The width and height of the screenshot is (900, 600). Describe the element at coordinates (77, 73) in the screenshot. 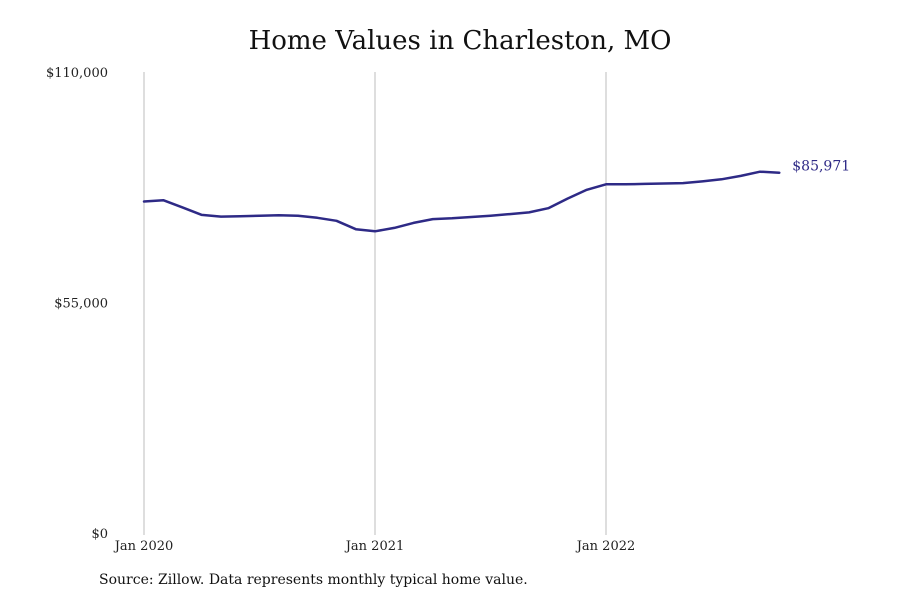

I see `y-tick-label: $110,000` at that location.